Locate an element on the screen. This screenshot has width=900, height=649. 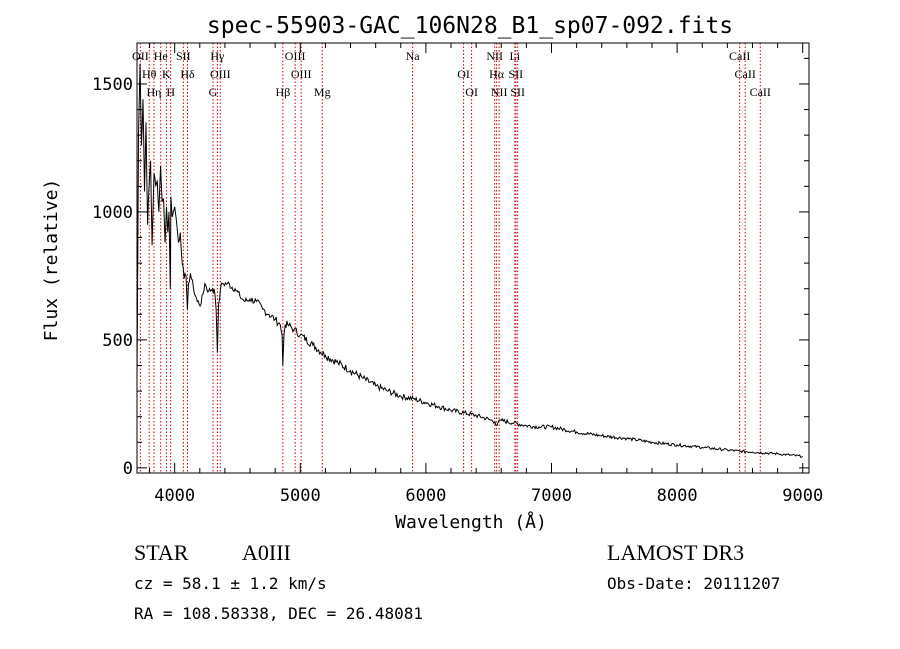
y-axis-label: Flux (relative) is located at coordinates (51, 260).